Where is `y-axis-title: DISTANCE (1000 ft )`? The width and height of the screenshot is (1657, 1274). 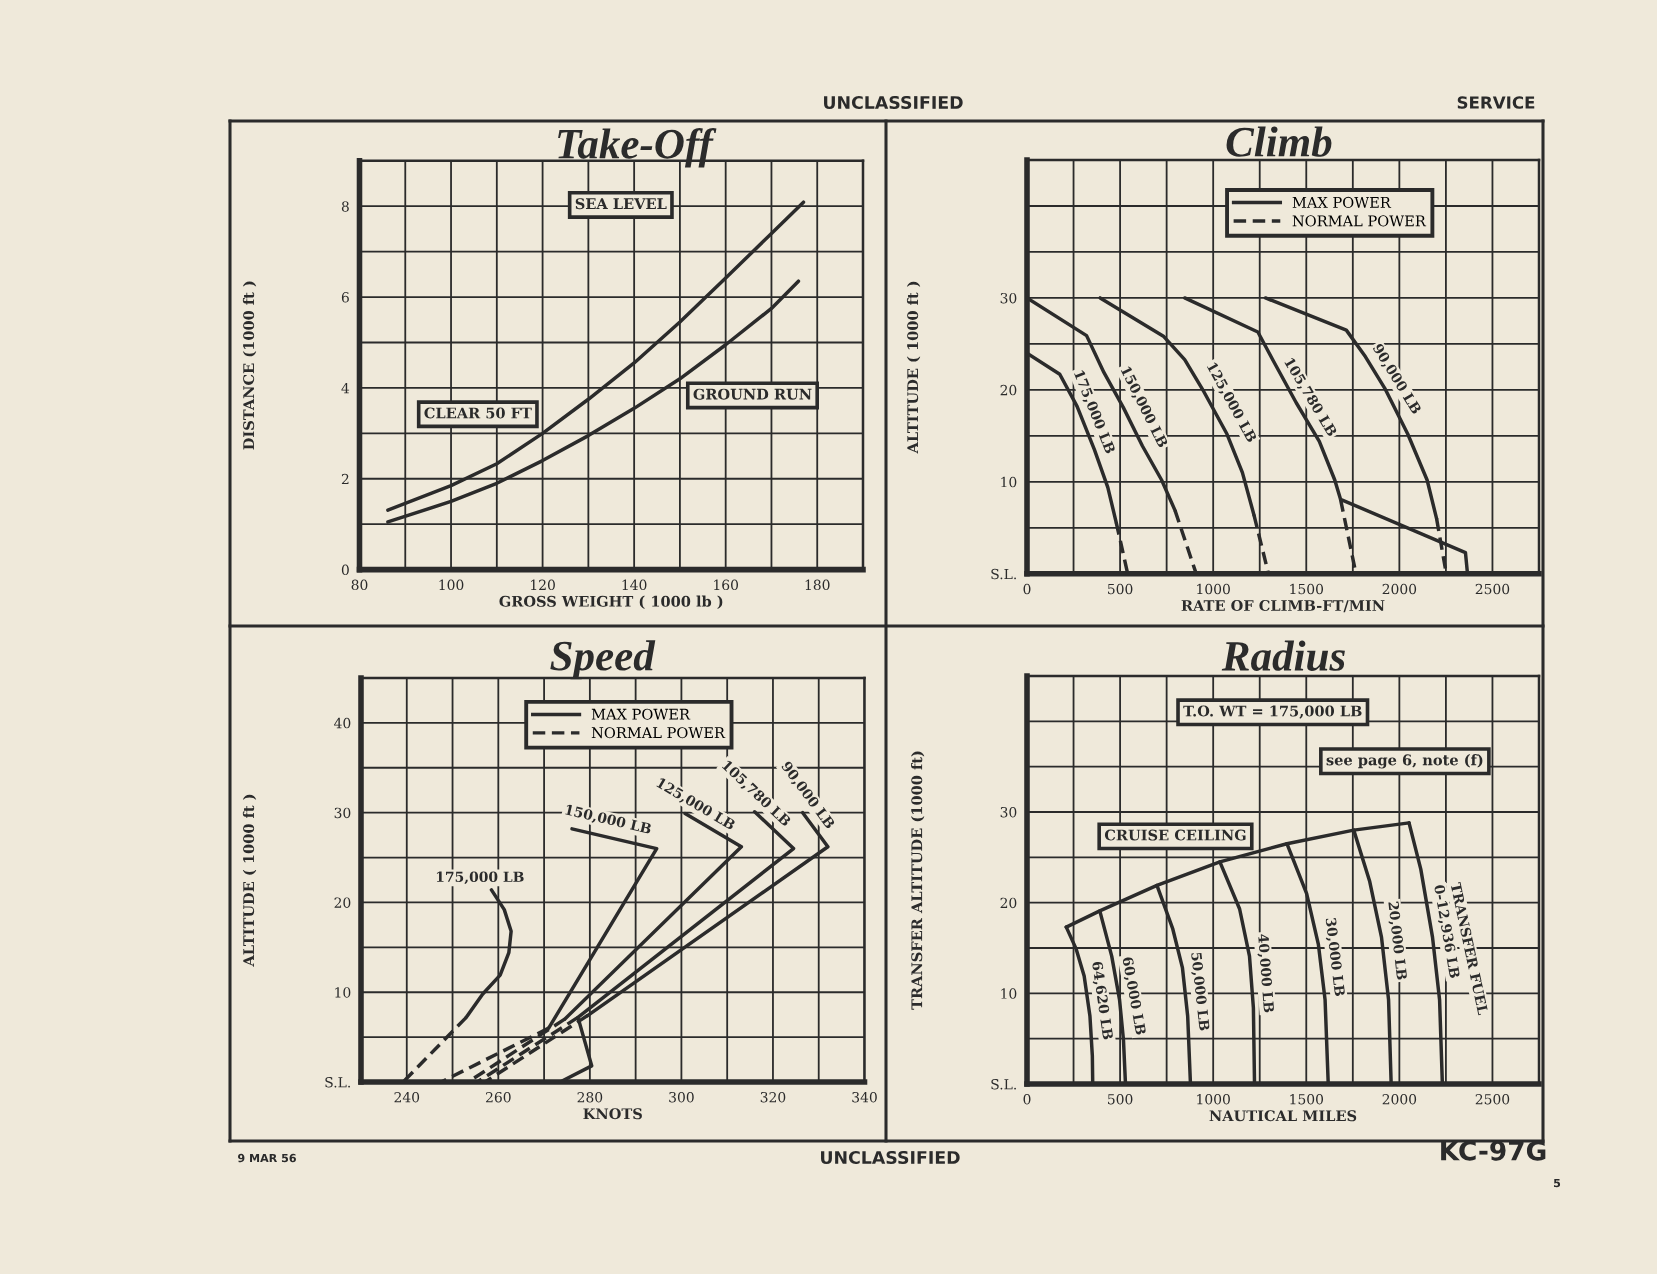
y-axis-title: DISTANCE (1000 ft ) is located at coordinates (249, 365).